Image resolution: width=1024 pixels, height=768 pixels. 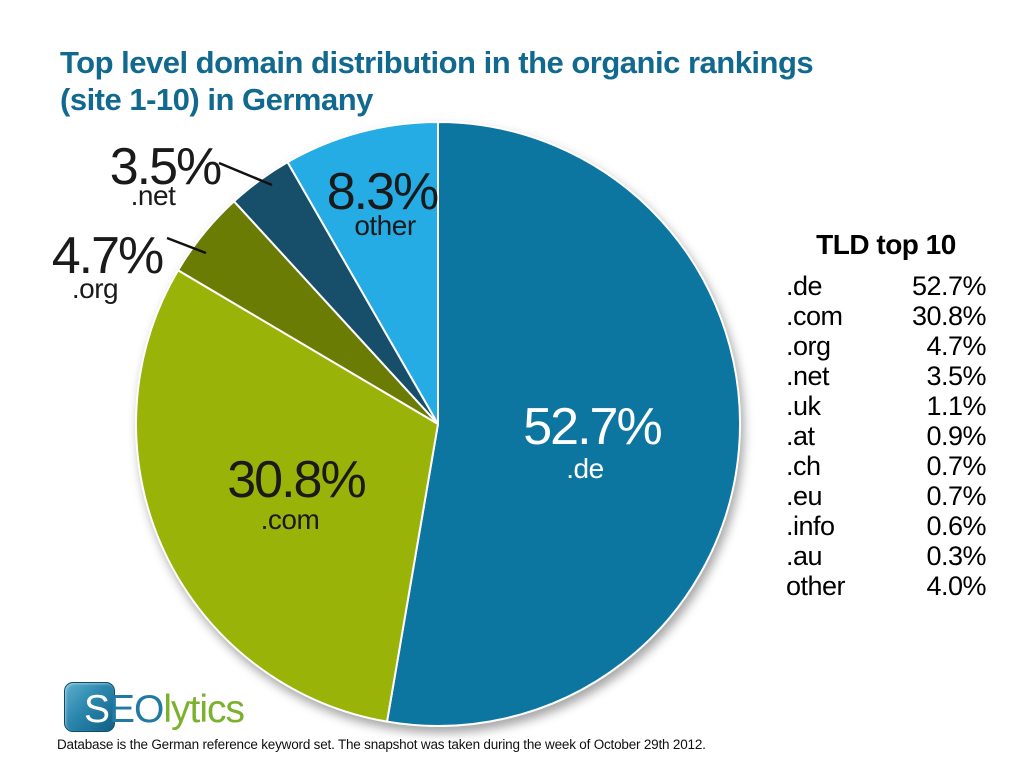 What do you see at coordinates (814, 316) in the screenshot?
I see `tld-label: .com` at bounding box center [814, 316].